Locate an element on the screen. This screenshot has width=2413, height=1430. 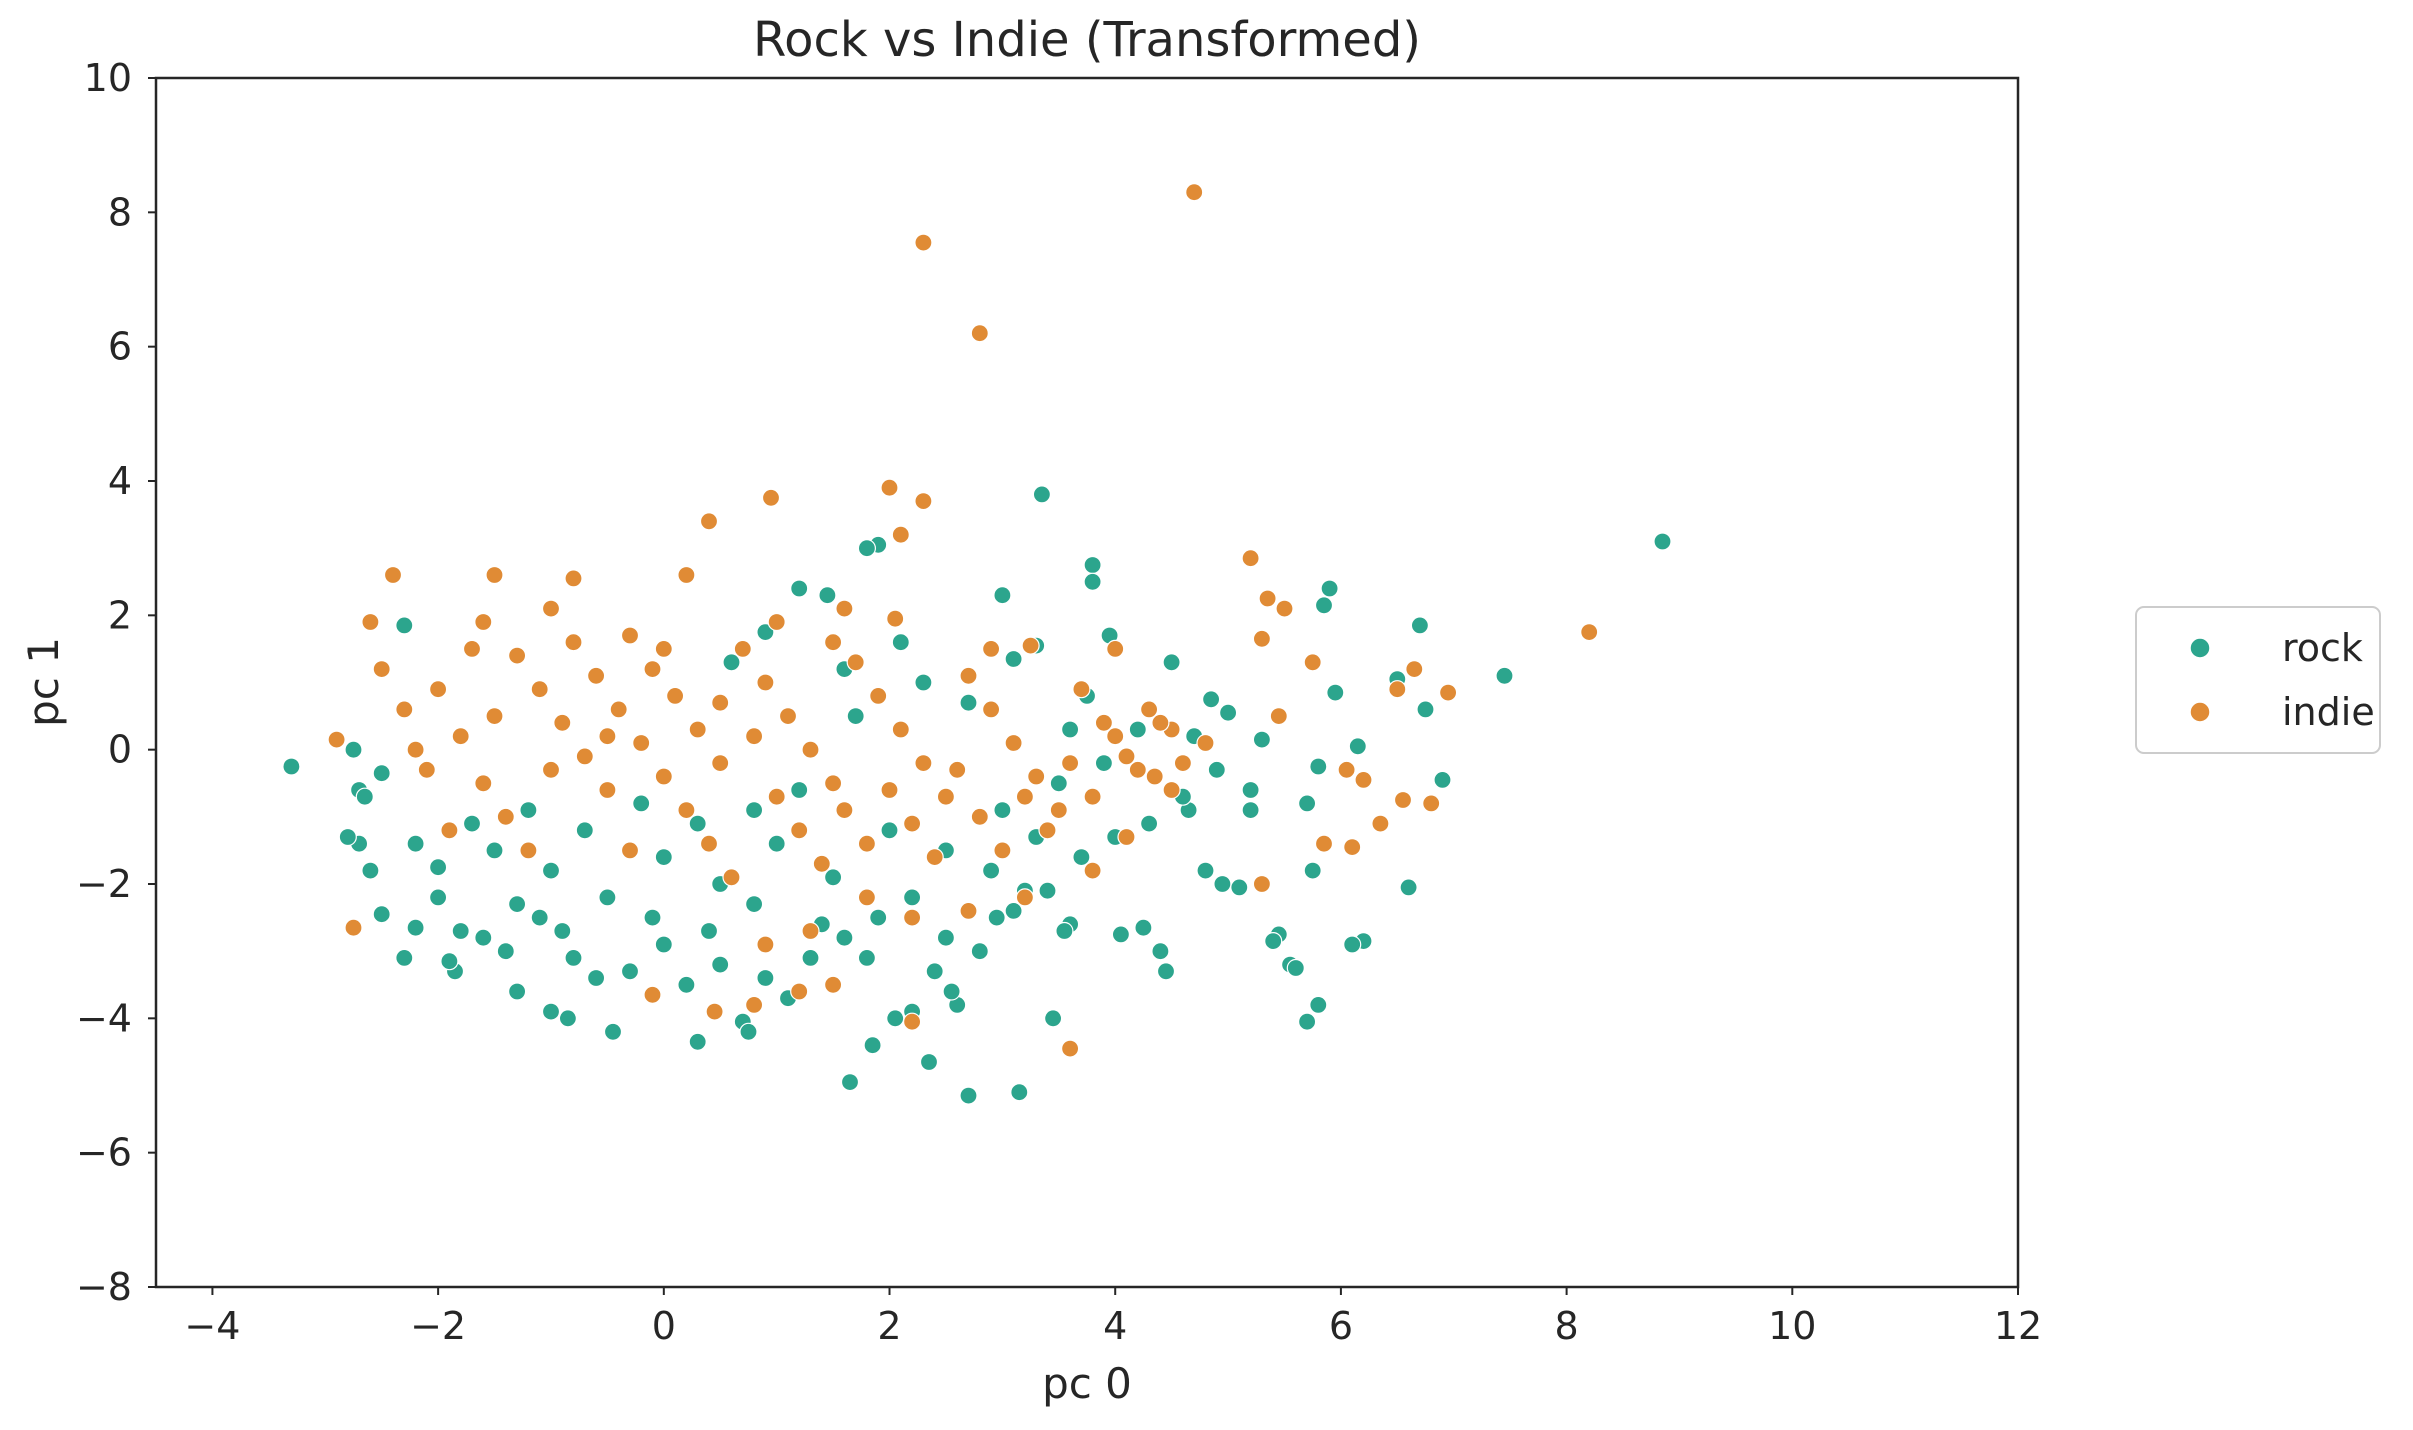
legend-label-rock: rock is located at coordinates (2322, 648).